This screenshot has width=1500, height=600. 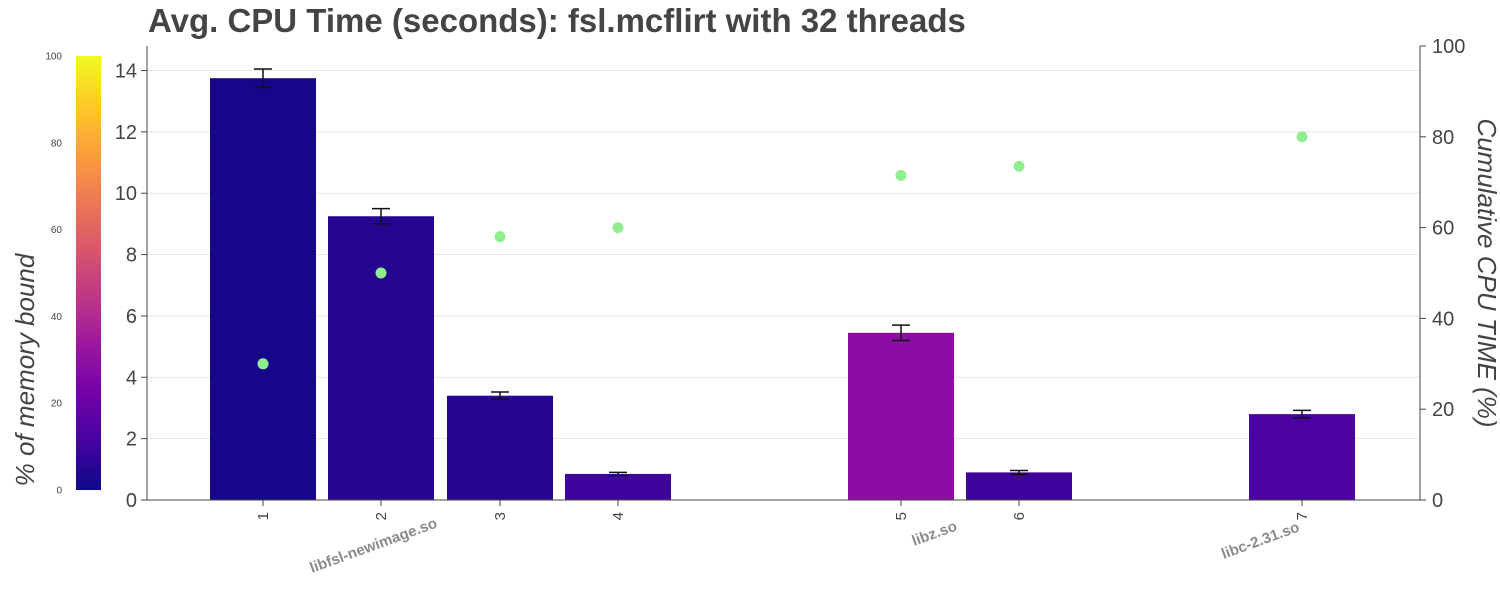 What do you see at coordinates (1019, 516) in the screenshot?
I see `x-tick-label: 6` at bounding box center [1019, 516].